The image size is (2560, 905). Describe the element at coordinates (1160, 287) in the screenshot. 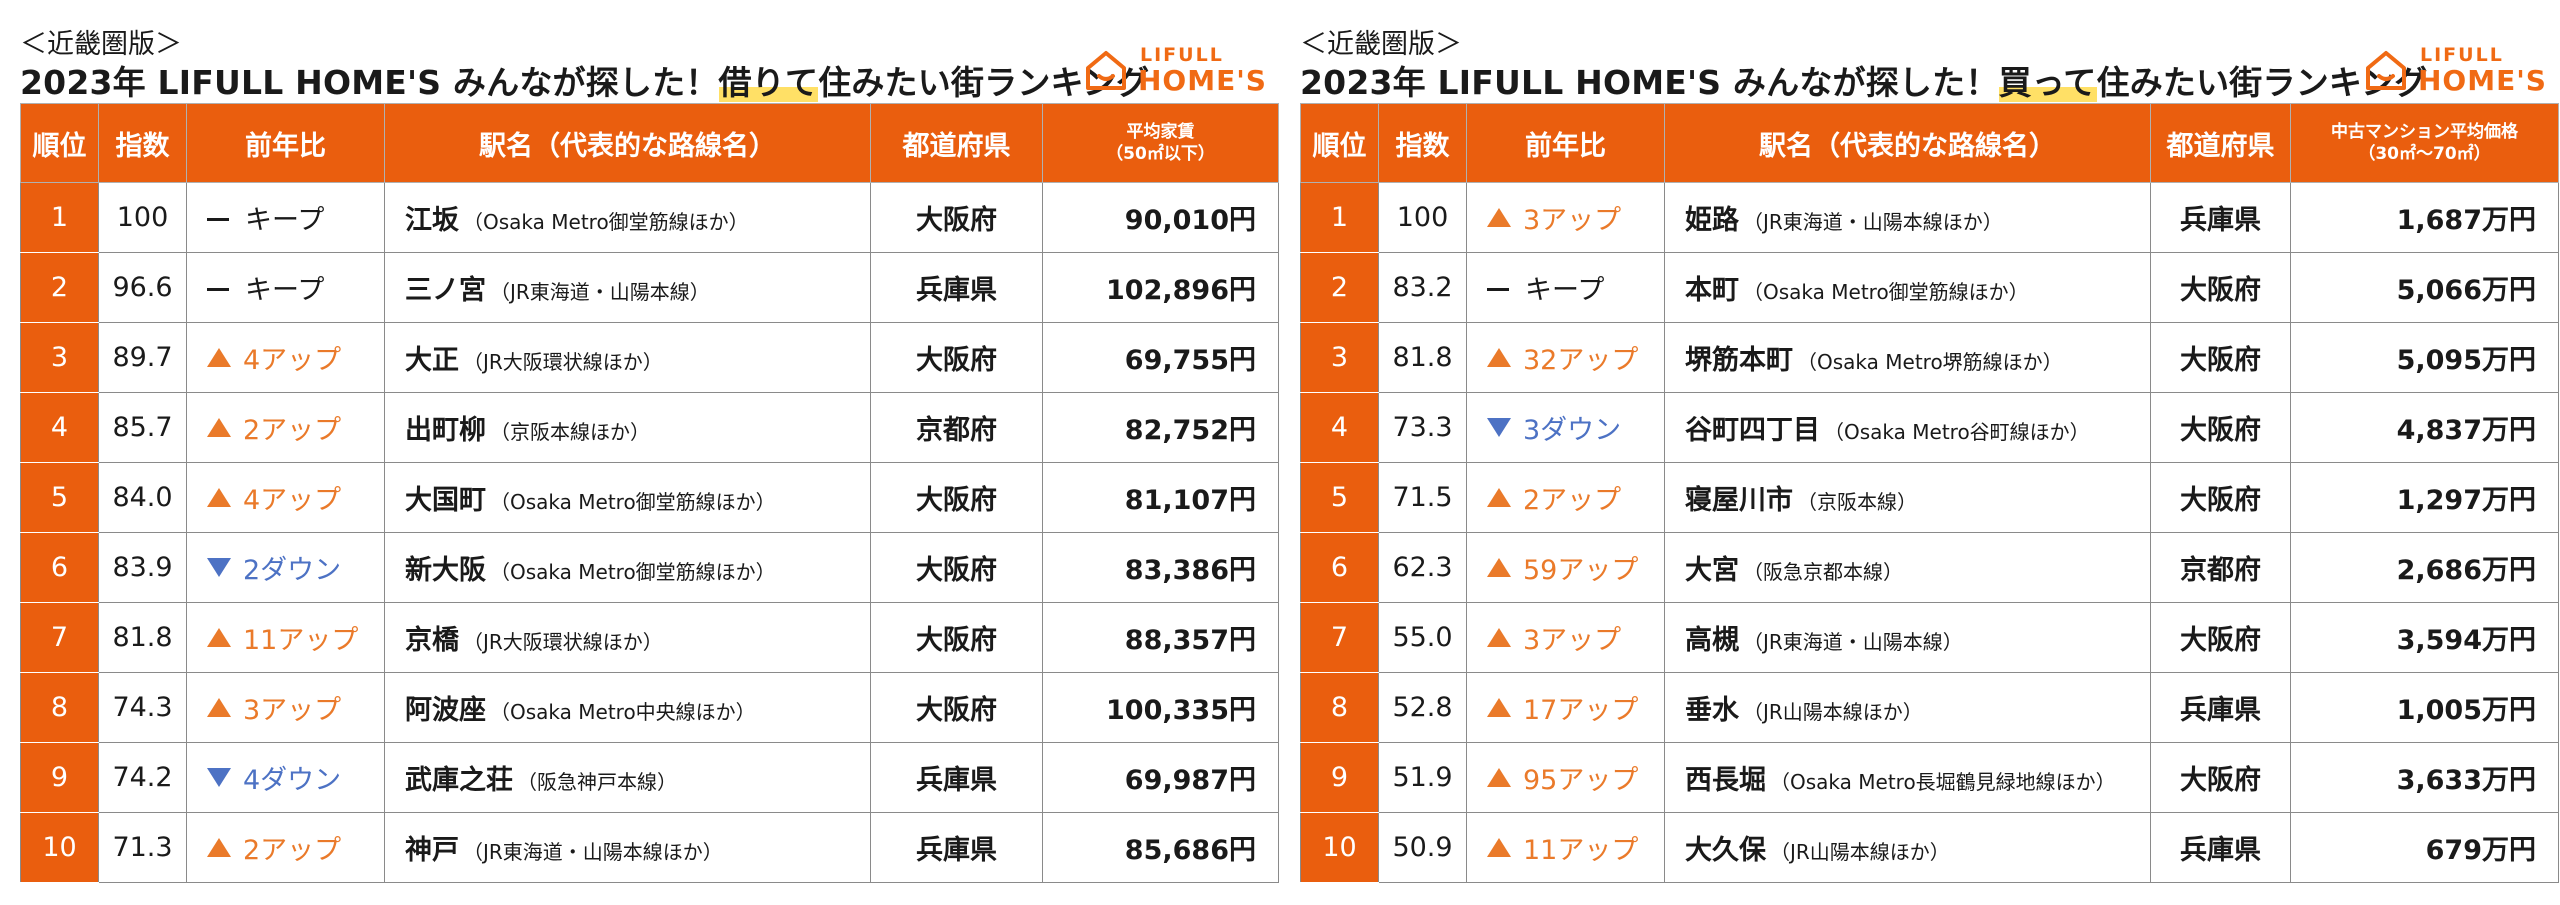

I see `price-cell: 102,896円` at that location.